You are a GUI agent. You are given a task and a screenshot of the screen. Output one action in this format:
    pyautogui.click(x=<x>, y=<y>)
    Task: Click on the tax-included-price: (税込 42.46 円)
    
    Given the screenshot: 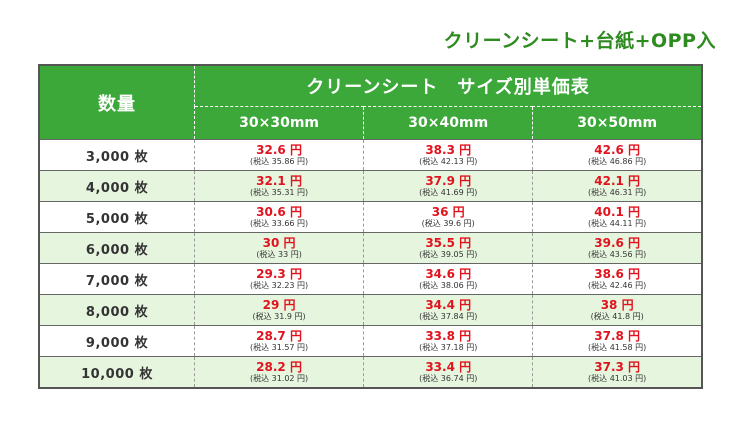 What is the action you would take?
    pyautogui.click(x=617, y=285)
    